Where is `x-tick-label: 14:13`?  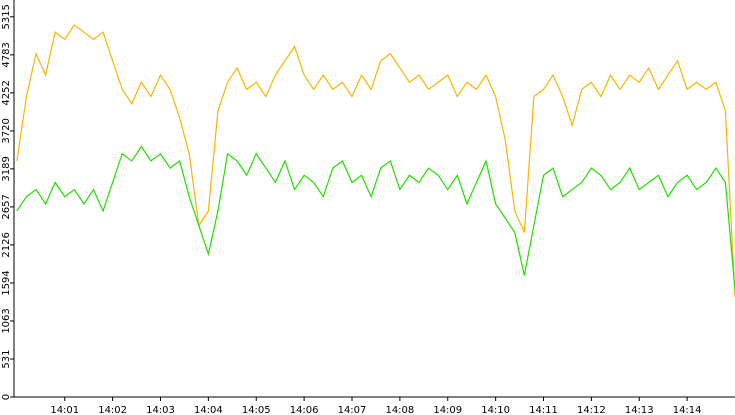 x-tick-label: 14:13 is located at coordinates (639, 410).